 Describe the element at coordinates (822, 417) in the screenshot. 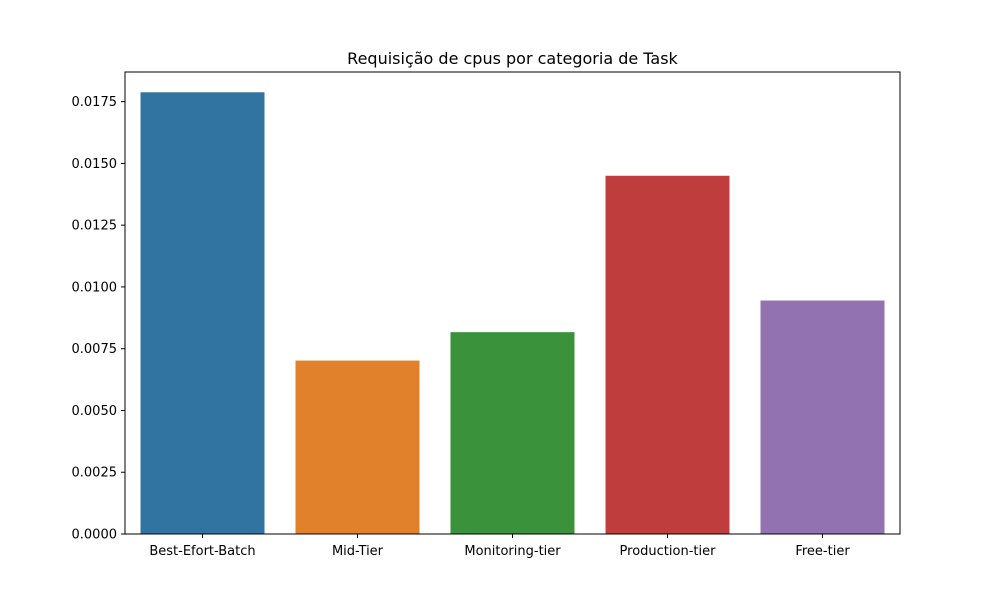

I see `bar-free-tier` at that location.